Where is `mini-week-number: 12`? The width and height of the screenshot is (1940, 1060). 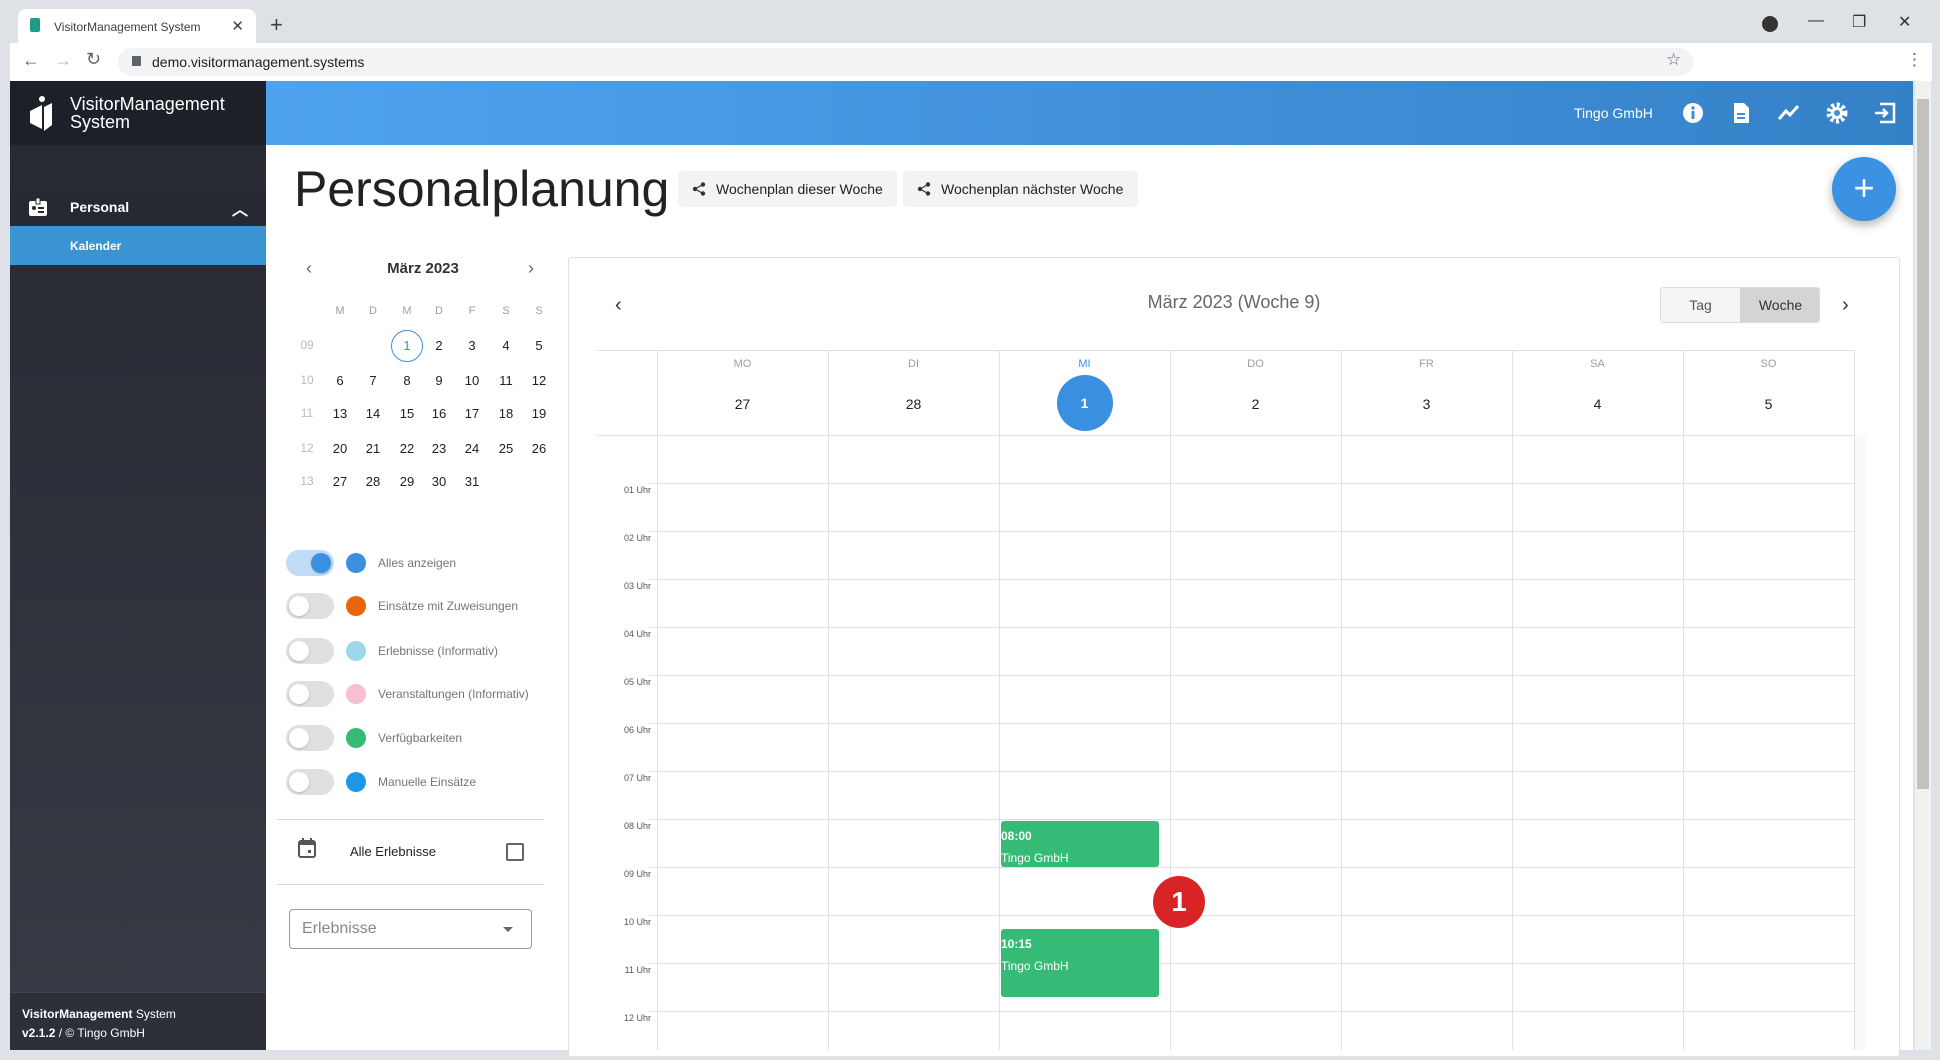
mini-week-number: 12 is located at coordinates (307, 448).